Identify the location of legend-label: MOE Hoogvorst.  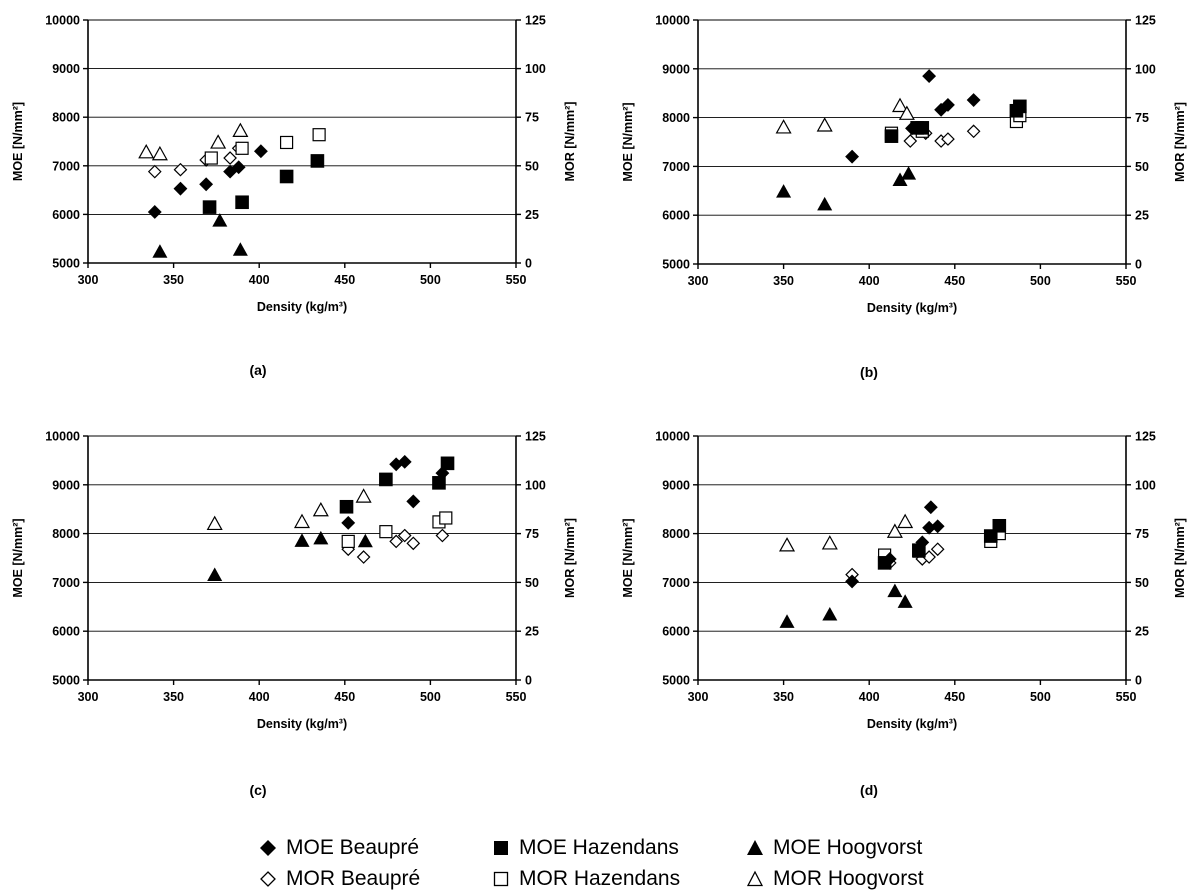
(848, 847).